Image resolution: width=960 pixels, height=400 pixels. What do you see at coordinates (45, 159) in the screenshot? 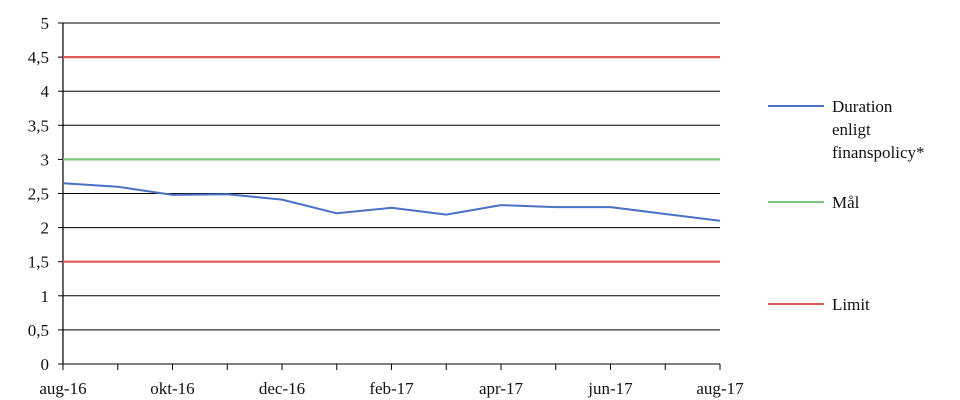
I see `y-tick-label: 3` at bounding box center [45, 159].